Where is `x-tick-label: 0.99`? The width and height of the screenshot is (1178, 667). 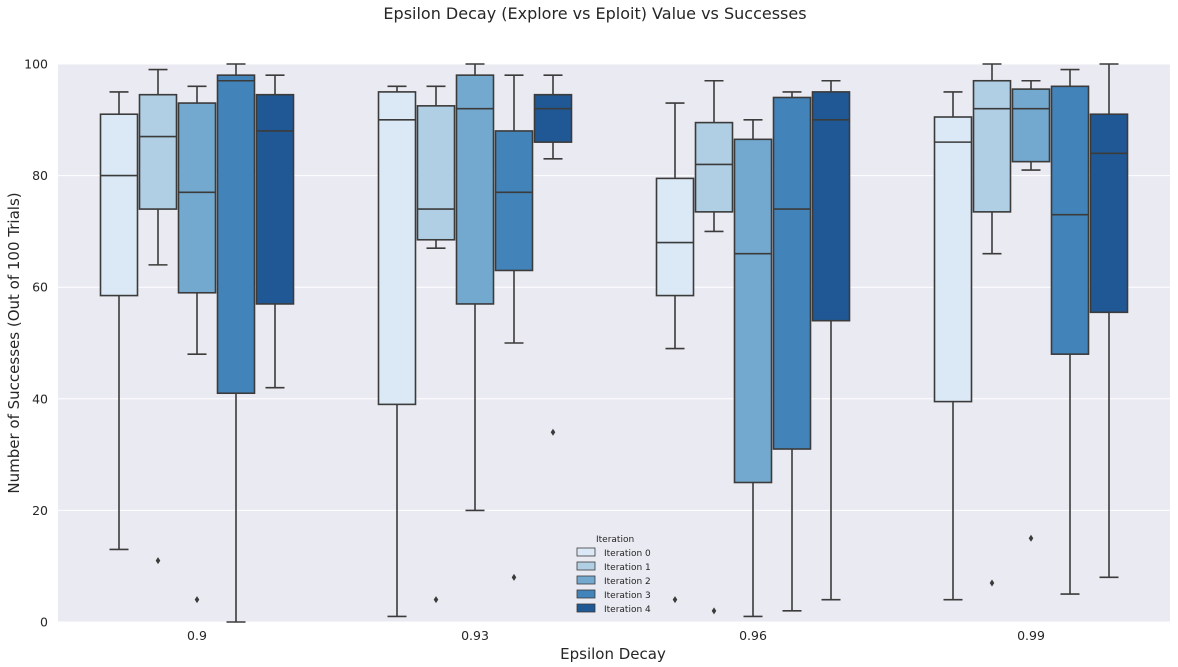 x-tick-label: 0.99 is located at coordinates (1031, 635).